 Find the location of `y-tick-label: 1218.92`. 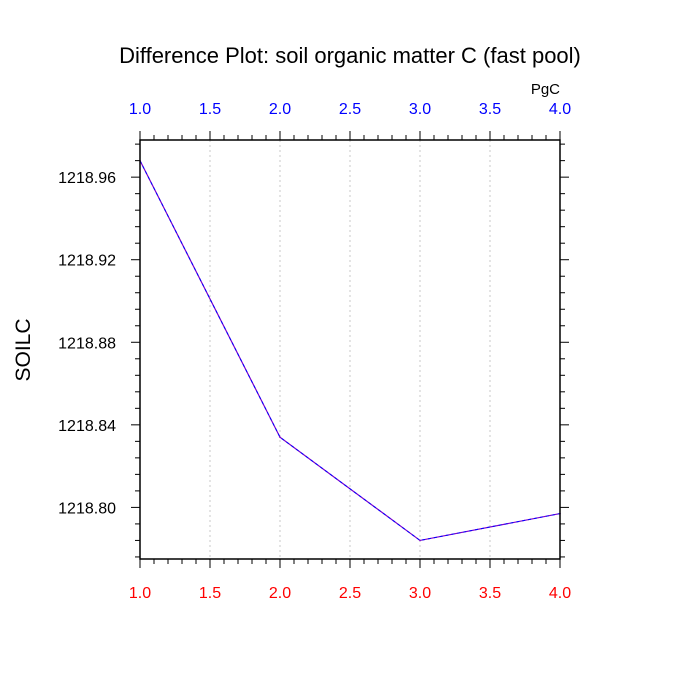

y-tick-label: 1218.92 is located at coordinates (87, 261).